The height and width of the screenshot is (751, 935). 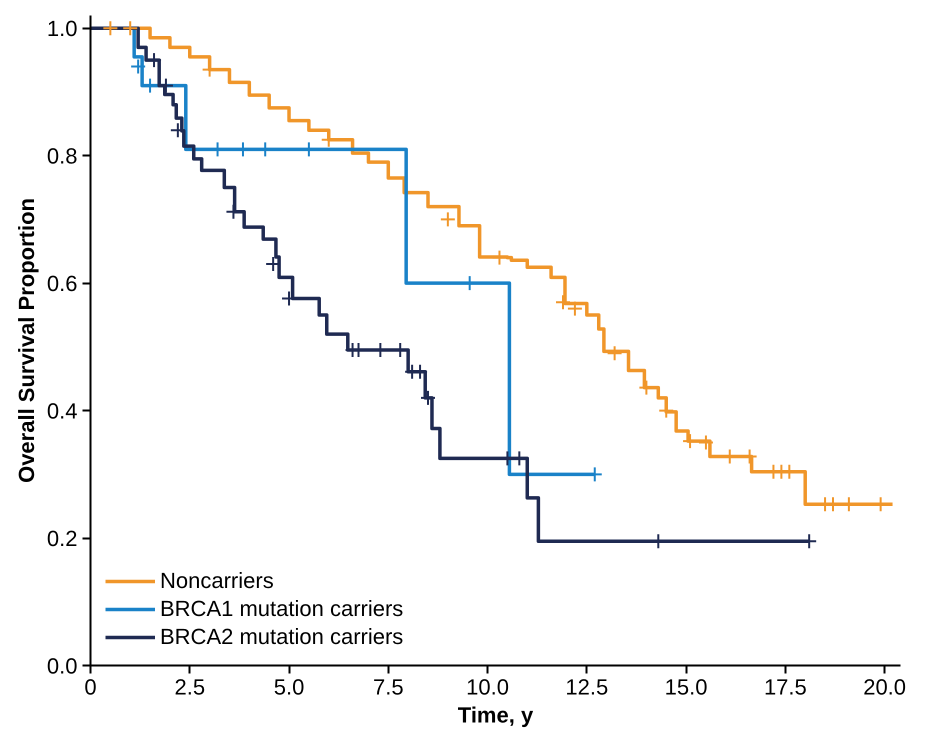 I want to click on legend-label: BRCA1 mutation carriers, so click(x=282, y=609).